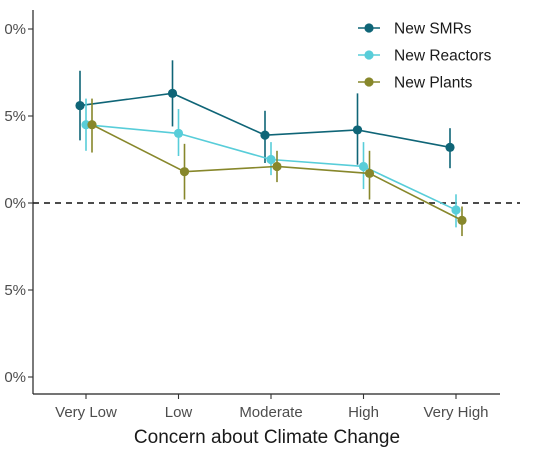 The image size is (534, 462). Describe the element at coordinates (363, 412) in the screenshot. I see `x-tick-label: High` at that location.